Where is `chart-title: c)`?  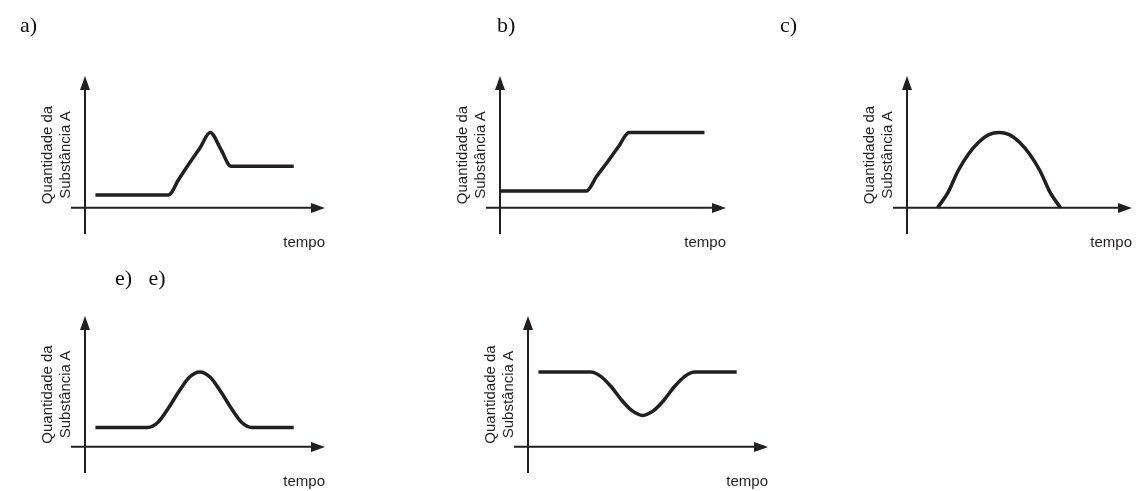
chart-title: c) is located at coordinates (789, 25).